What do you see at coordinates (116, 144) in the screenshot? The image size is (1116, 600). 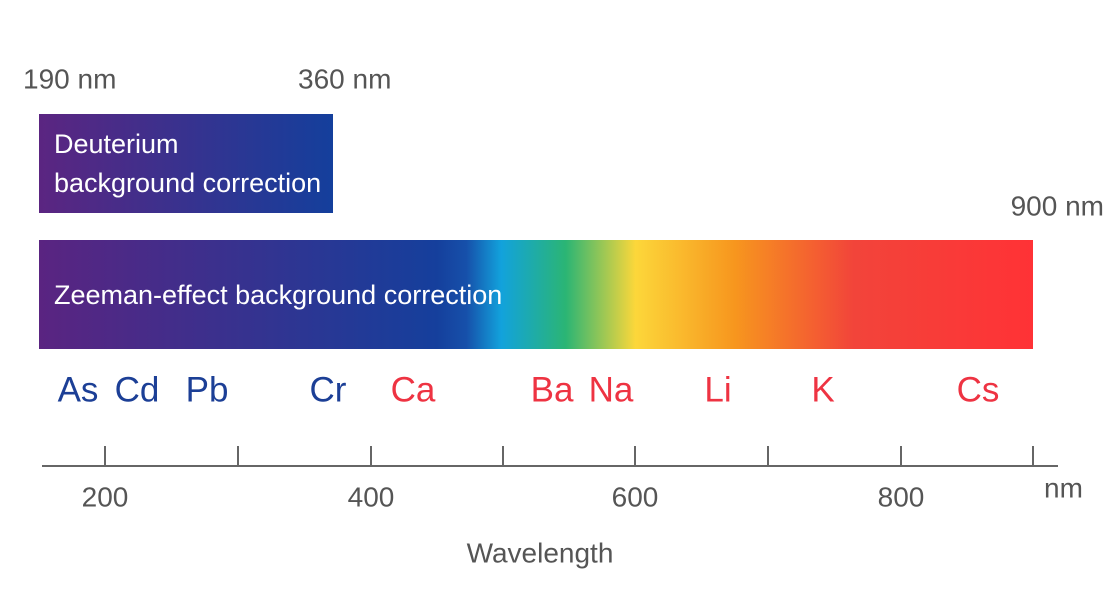 I see `deuterium-label: Deuterium` at bounding box center [116, 144].